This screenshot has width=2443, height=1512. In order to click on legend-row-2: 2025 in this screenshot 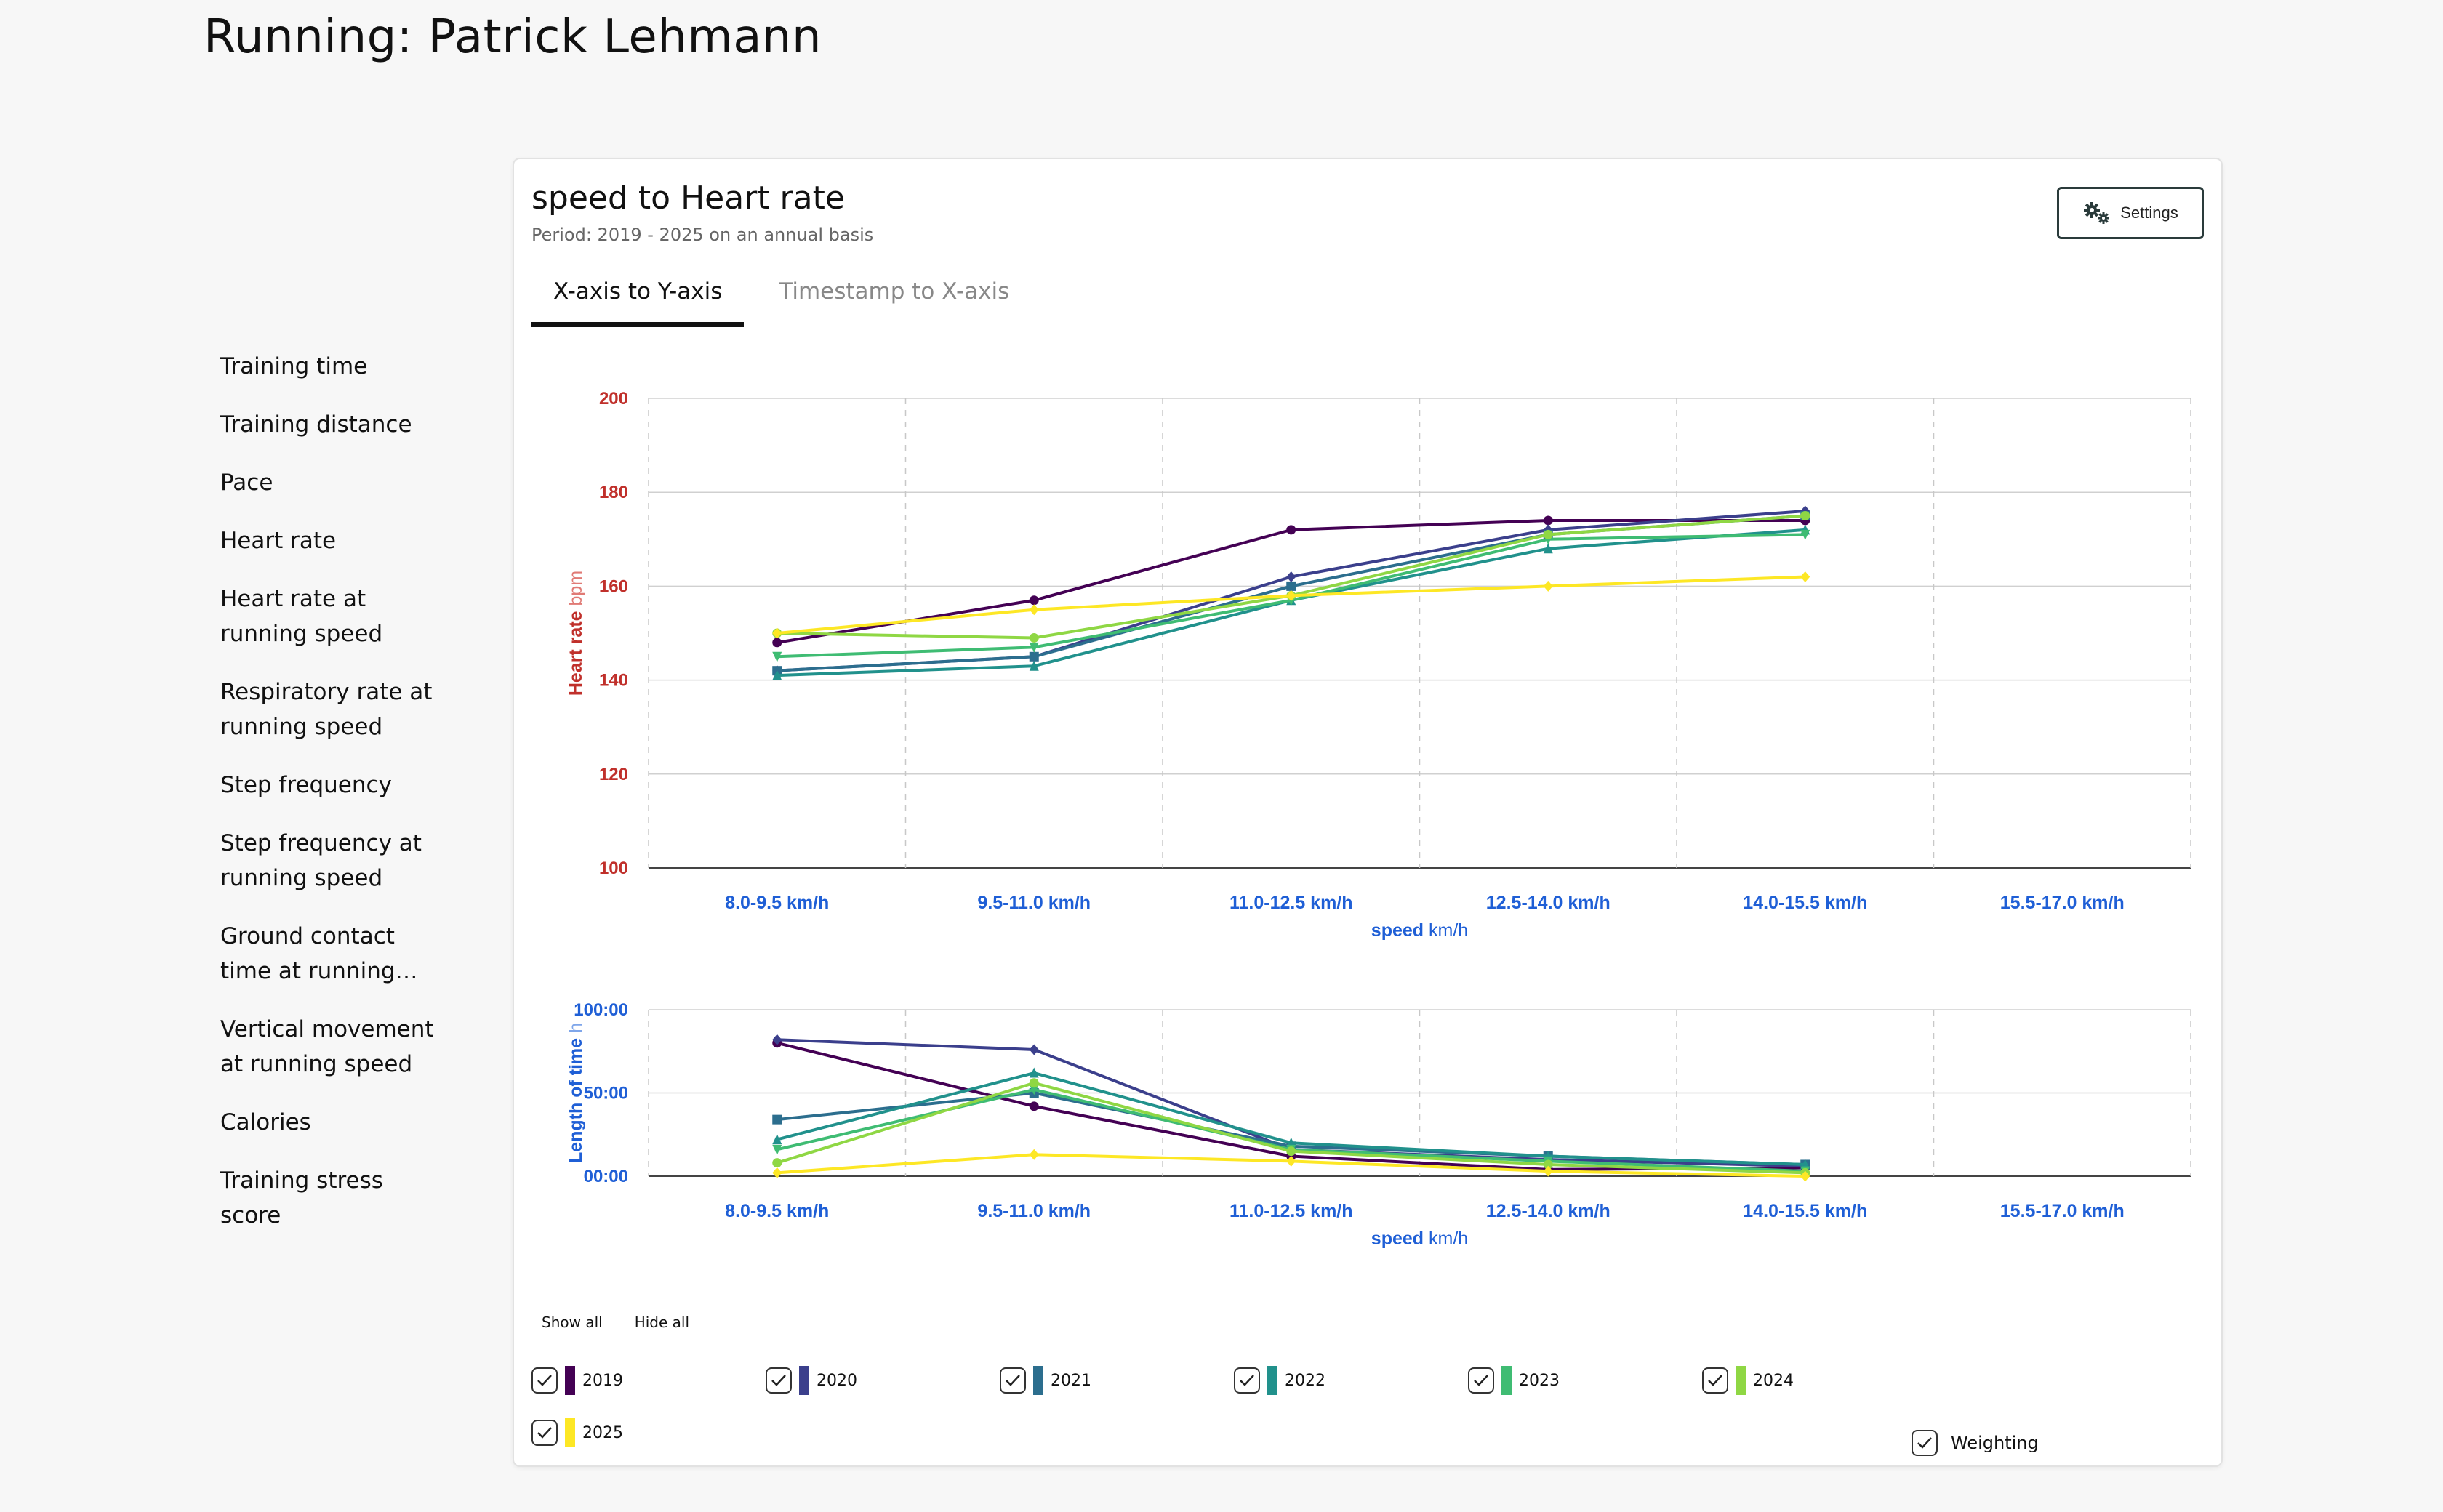, I will do `click(648, 1432)`.